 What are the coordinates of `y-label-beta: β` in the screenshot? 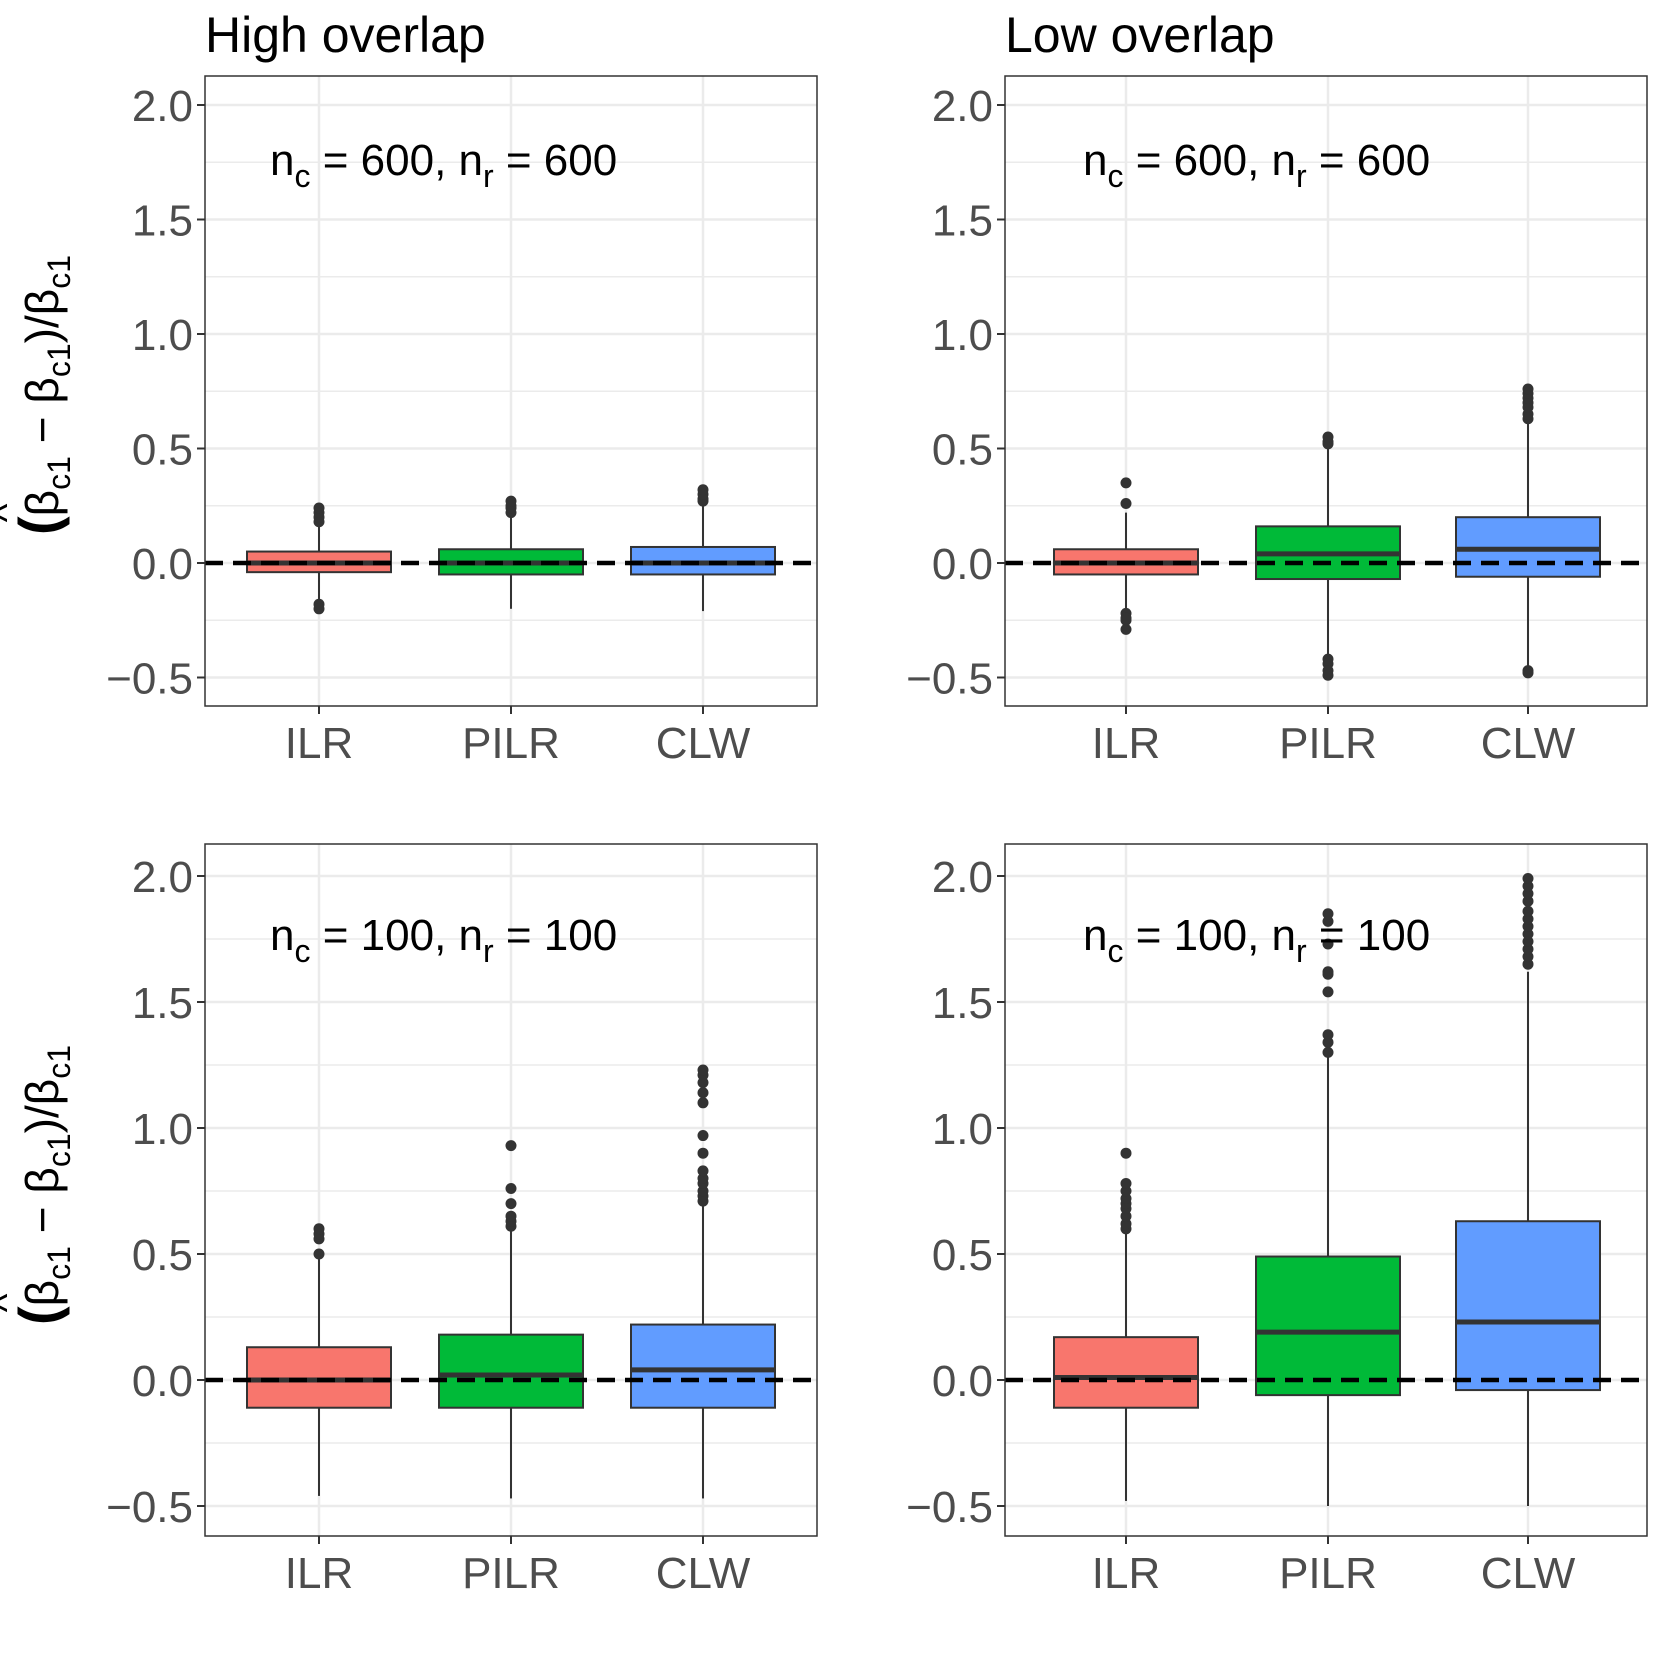 It's located at (42, 1180).